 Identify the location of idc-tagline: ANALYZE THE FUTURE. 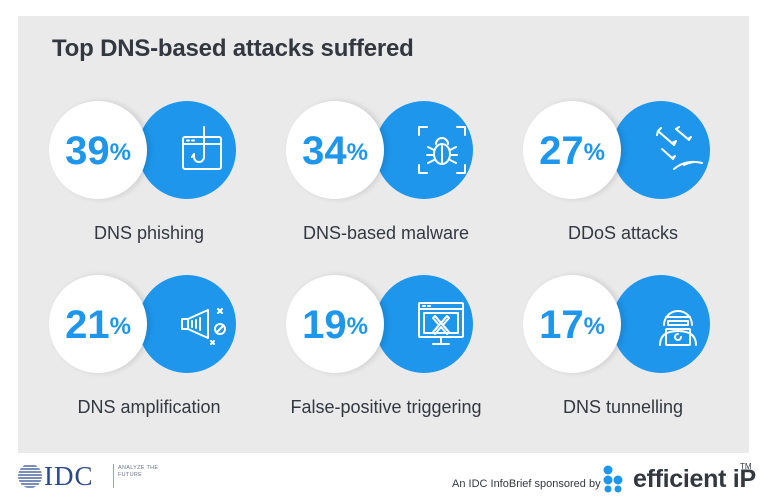
(138, 471).